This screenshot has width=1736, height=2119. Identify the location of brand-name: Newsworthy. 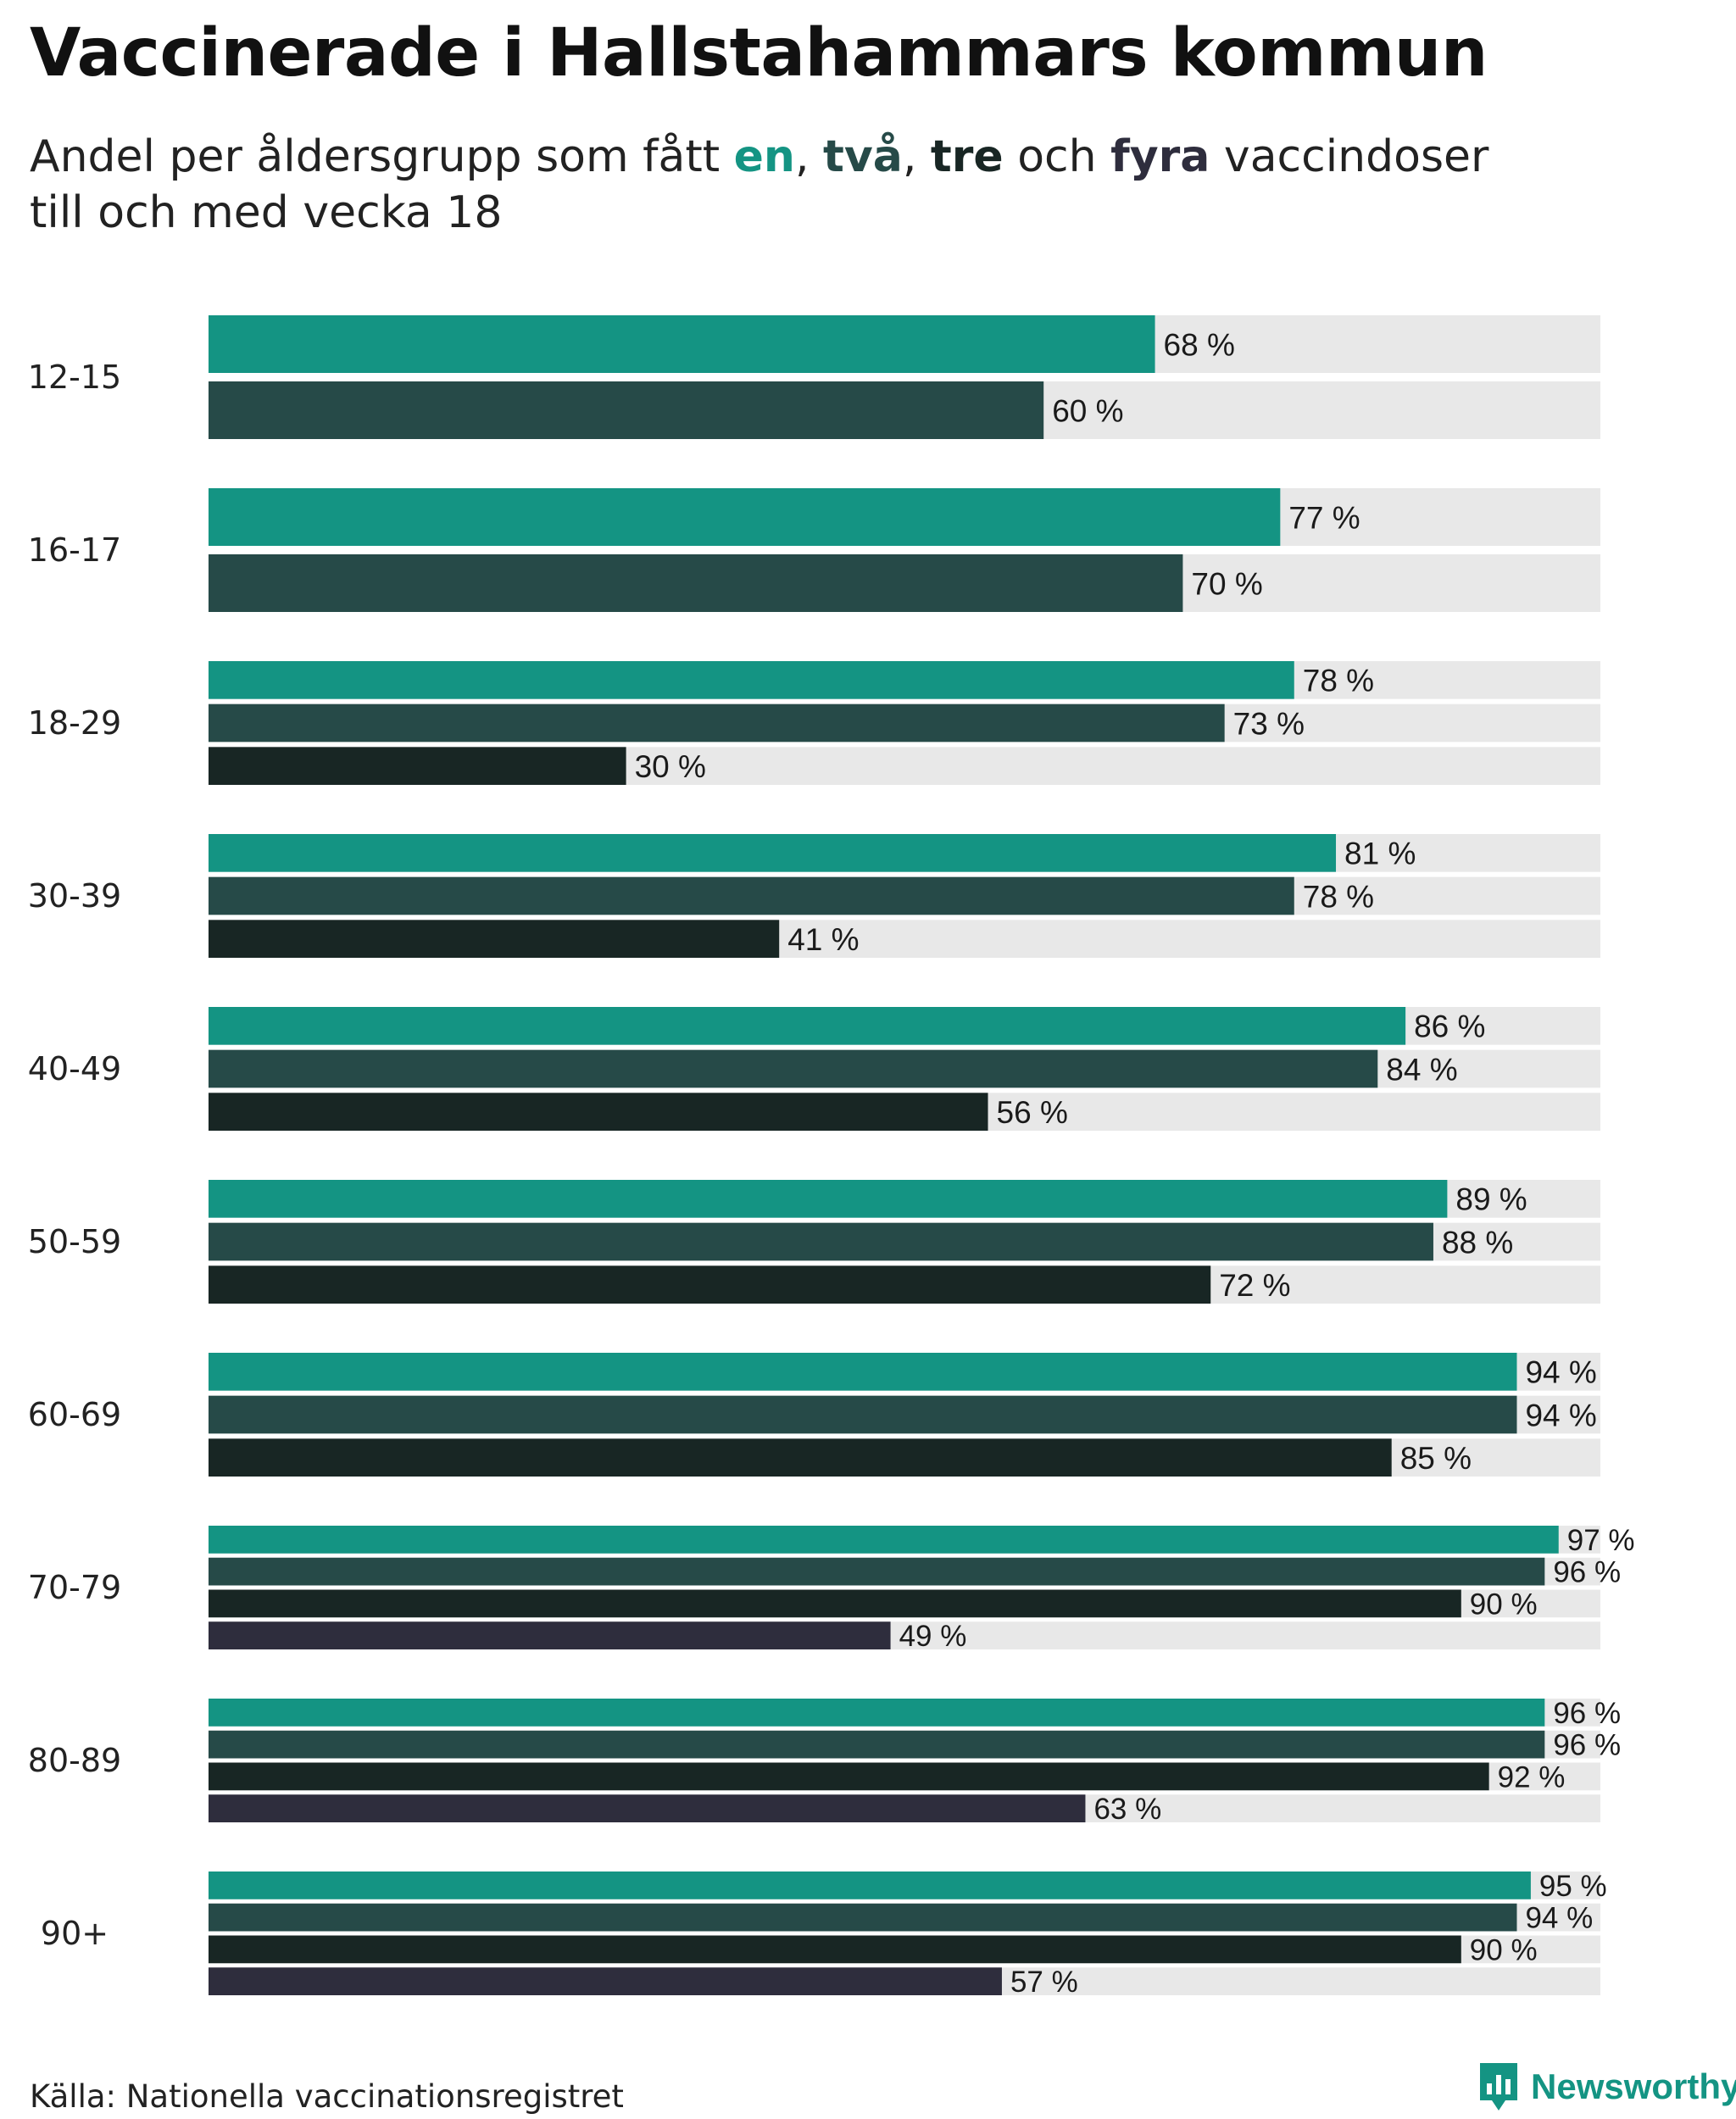
(1633, 2086).